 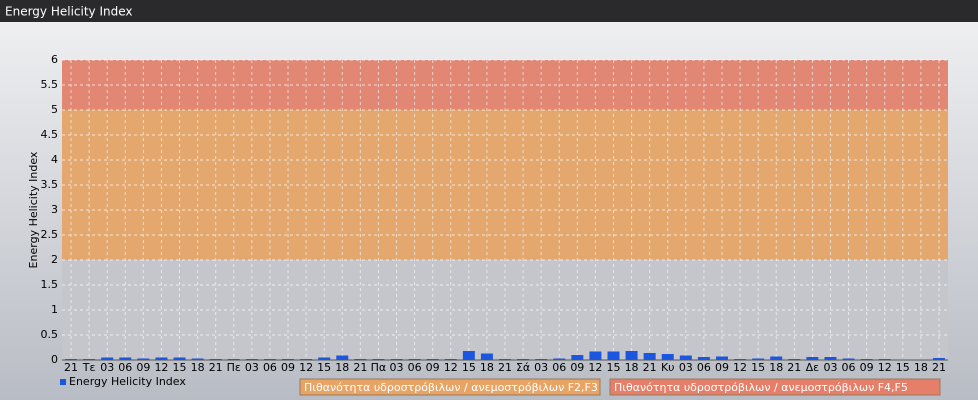 I want to click on x-tick-label: Πα, so click(x=379, y=367).